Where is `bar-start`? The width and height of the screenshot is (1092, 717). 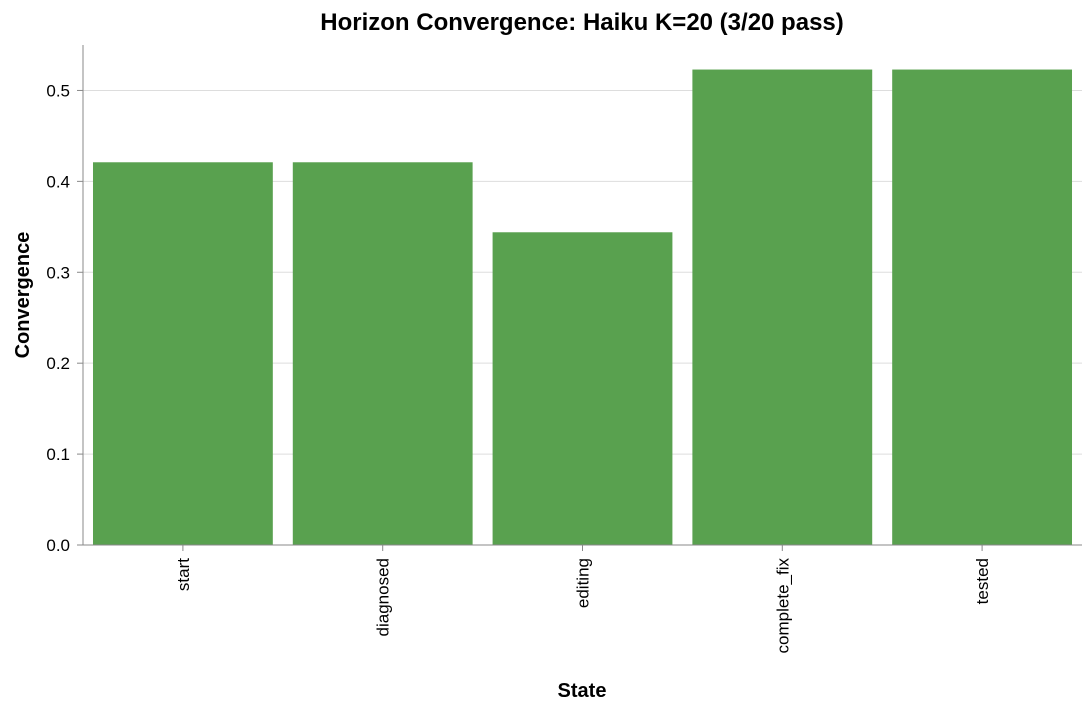
bar-start is located at coordinates (182, 354).